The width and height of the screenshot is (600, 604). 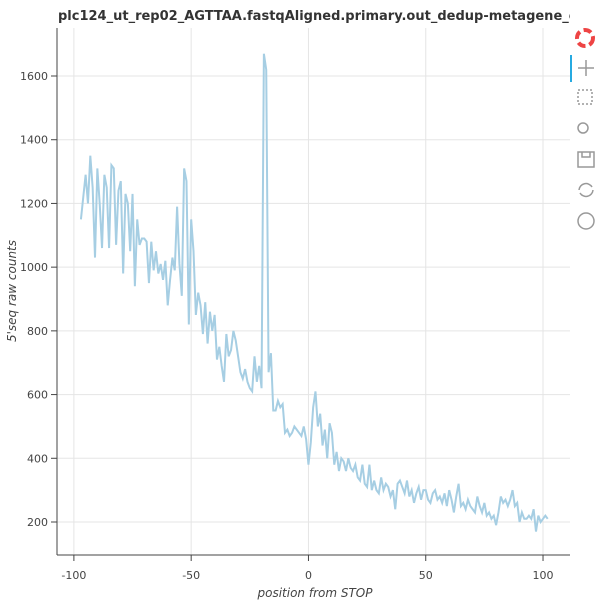 I want to click on bokeh-logo, so click(x=585, y=38).